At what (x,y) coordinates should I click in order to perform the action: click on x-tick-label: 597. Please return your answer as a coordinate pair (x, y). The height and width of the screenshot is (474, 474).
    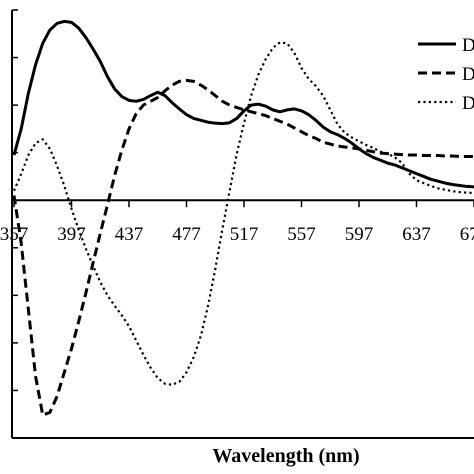
    Looking at the image, I should click on (359, 234).